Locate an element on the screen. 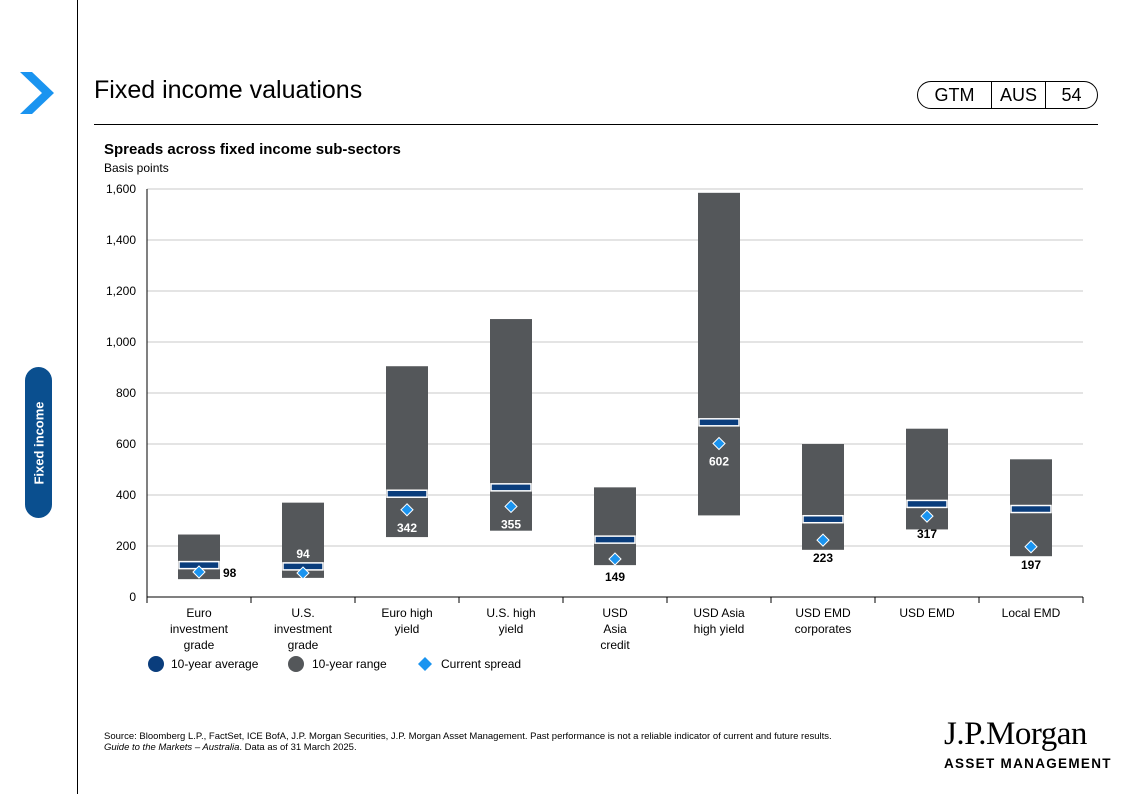 Image resolution: width=1123 pixels, height=794 pixels. y-tick-label: 400 is located at coordinates (126, 495).